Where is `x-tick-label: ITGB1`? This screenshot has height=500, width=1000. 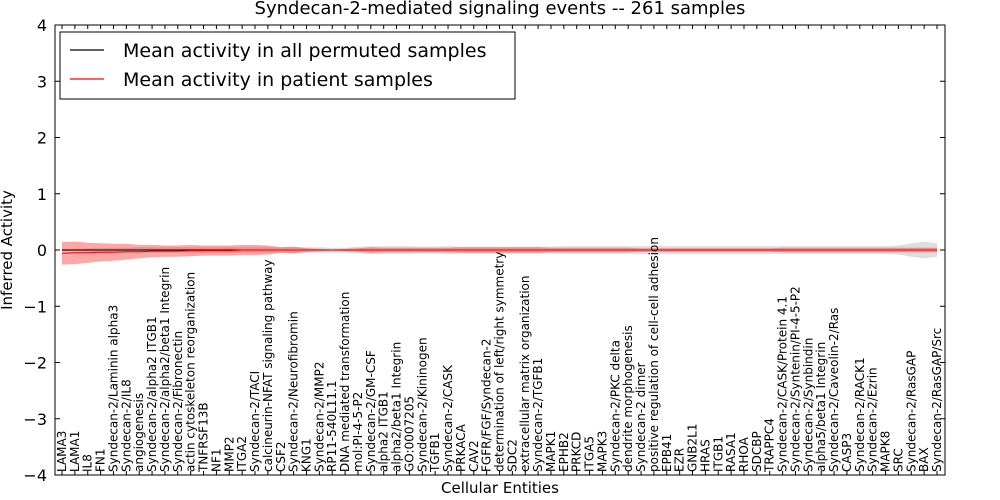
x-tick-label: ITGB1 is located at coordinates (718, 454).